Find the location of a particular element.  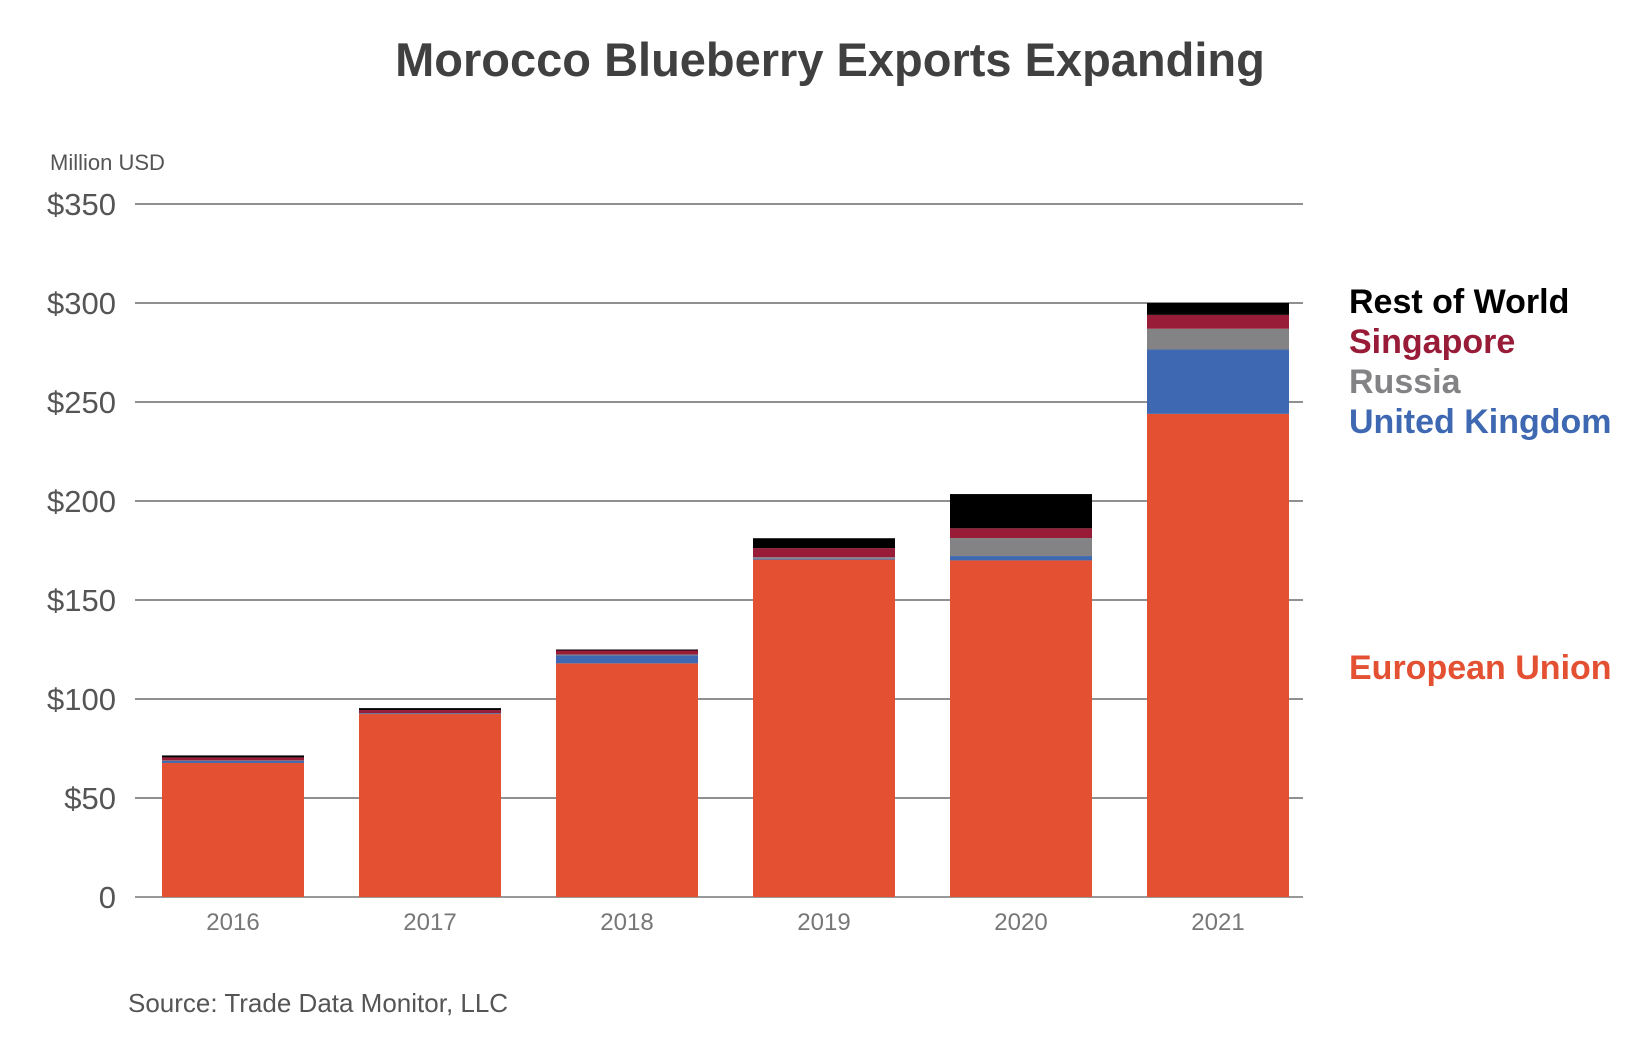

bar-segment-rest-of-world-2017 is located at coordinates (430, 709).